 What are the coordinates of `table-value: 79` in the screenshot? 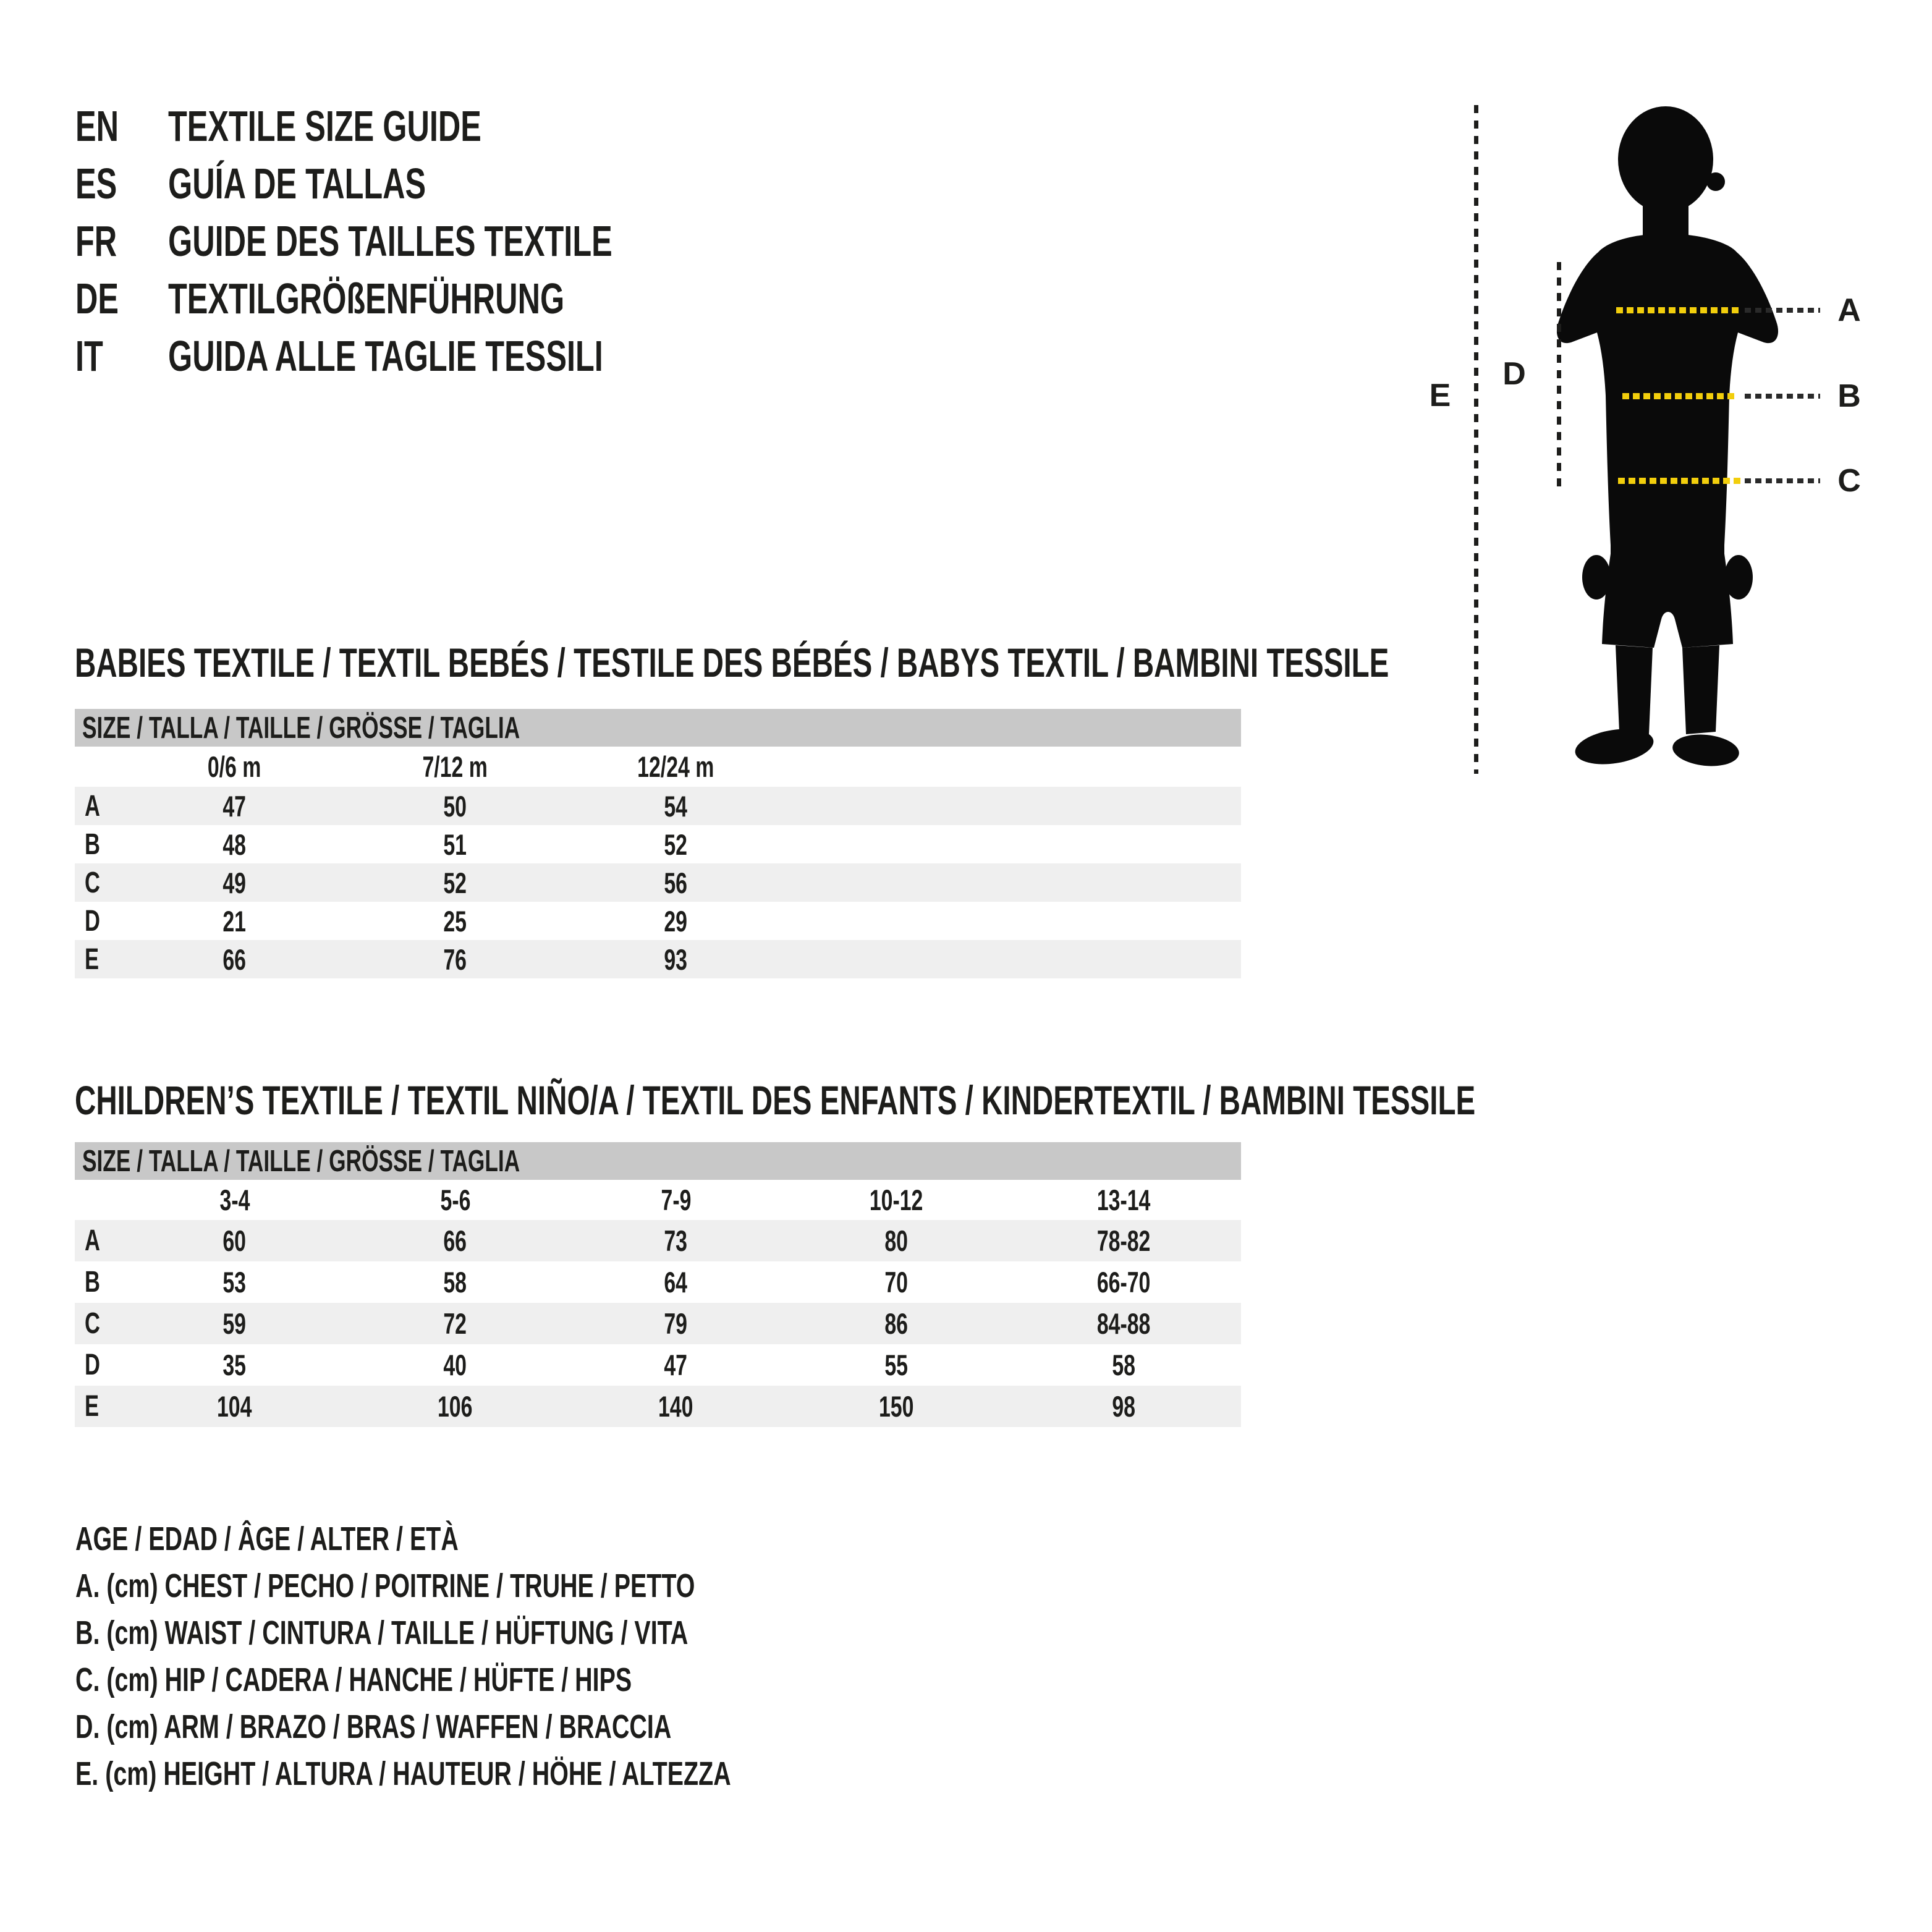 It's located at (676, 1323).